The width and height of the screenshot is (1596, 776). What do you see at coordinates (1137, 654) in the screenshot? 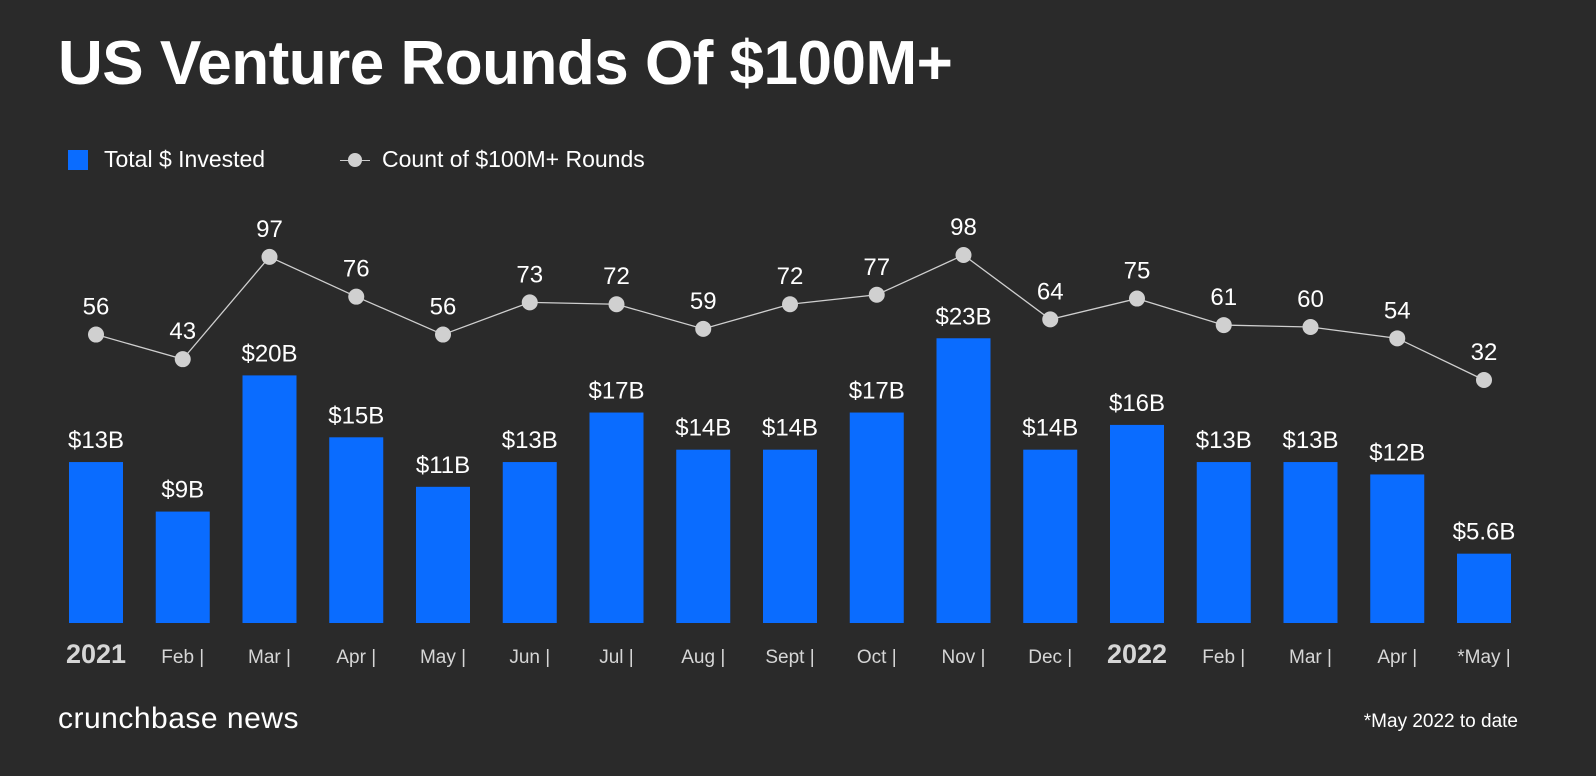
I see `x-tick-label: 2022` at bounding box center [1137, 654].